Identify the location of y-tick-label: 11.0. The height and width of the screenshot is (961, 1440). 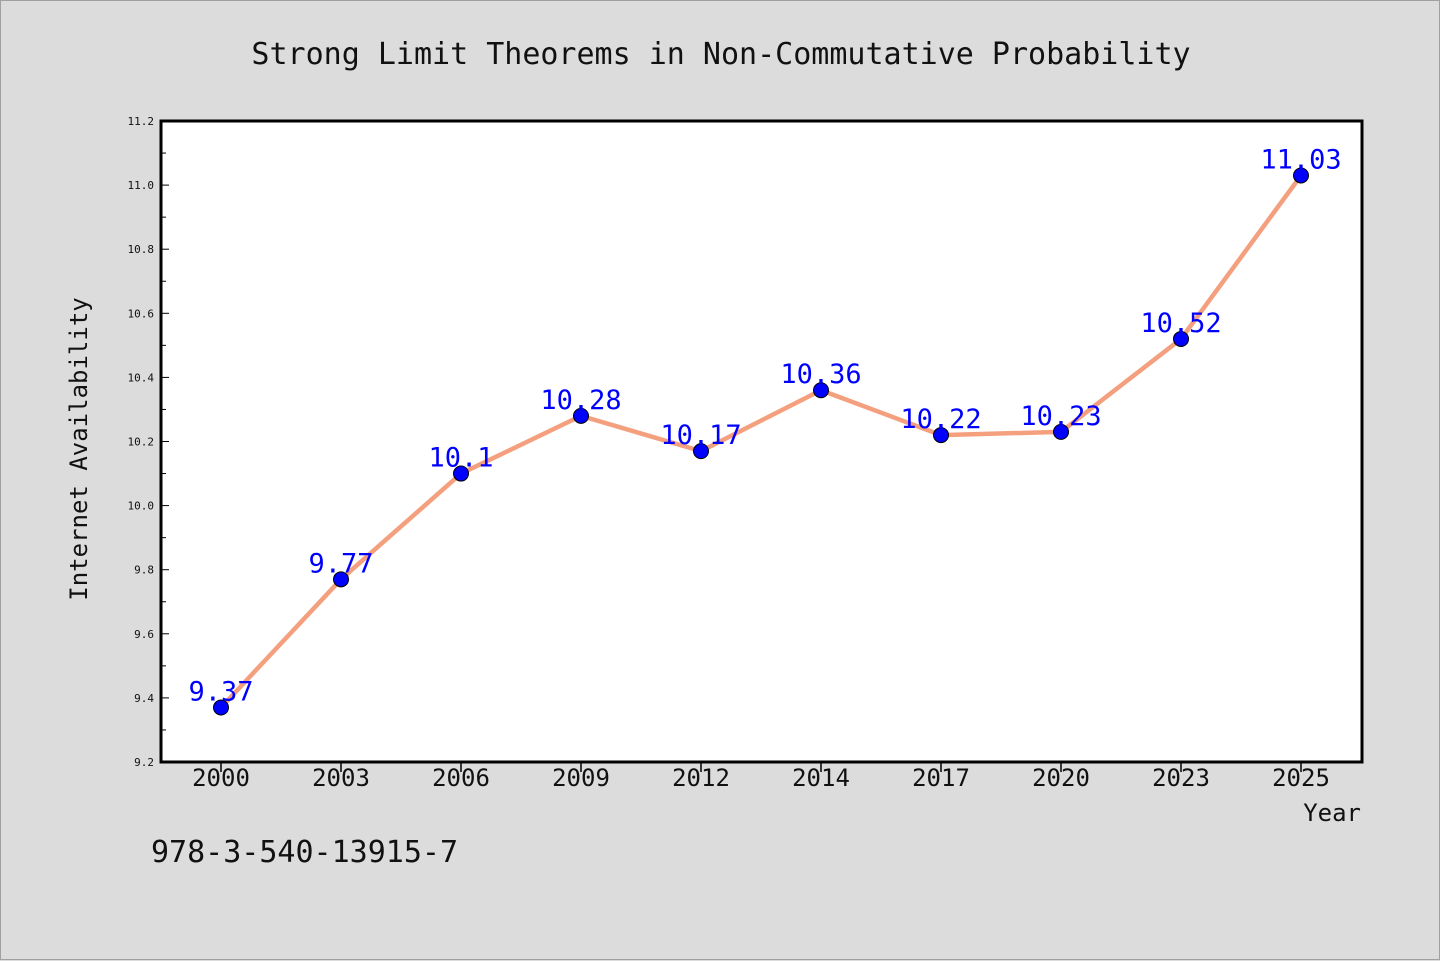
(141, 185).